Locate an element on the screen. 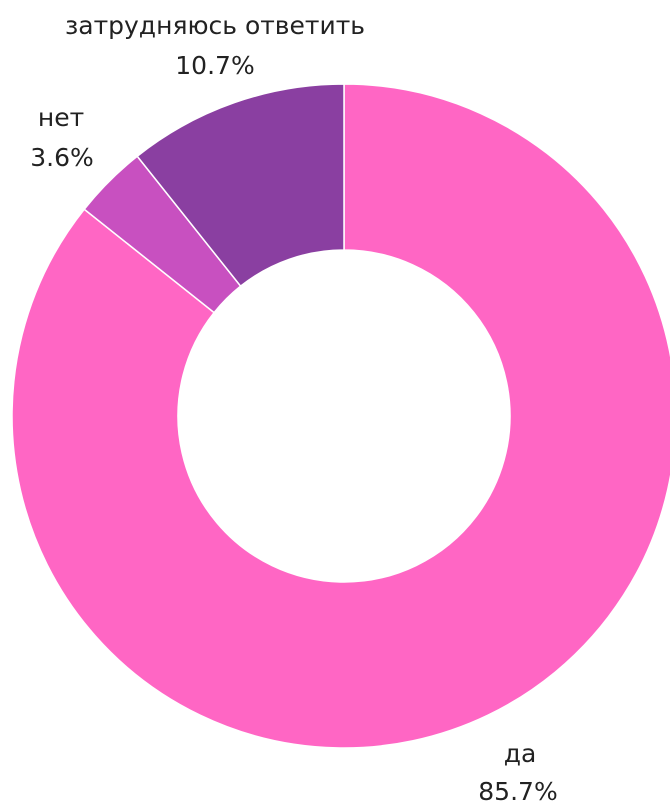 The image size is (670, 806). label-unsure-percent: 10.7% is located at coordinates (214, 65).